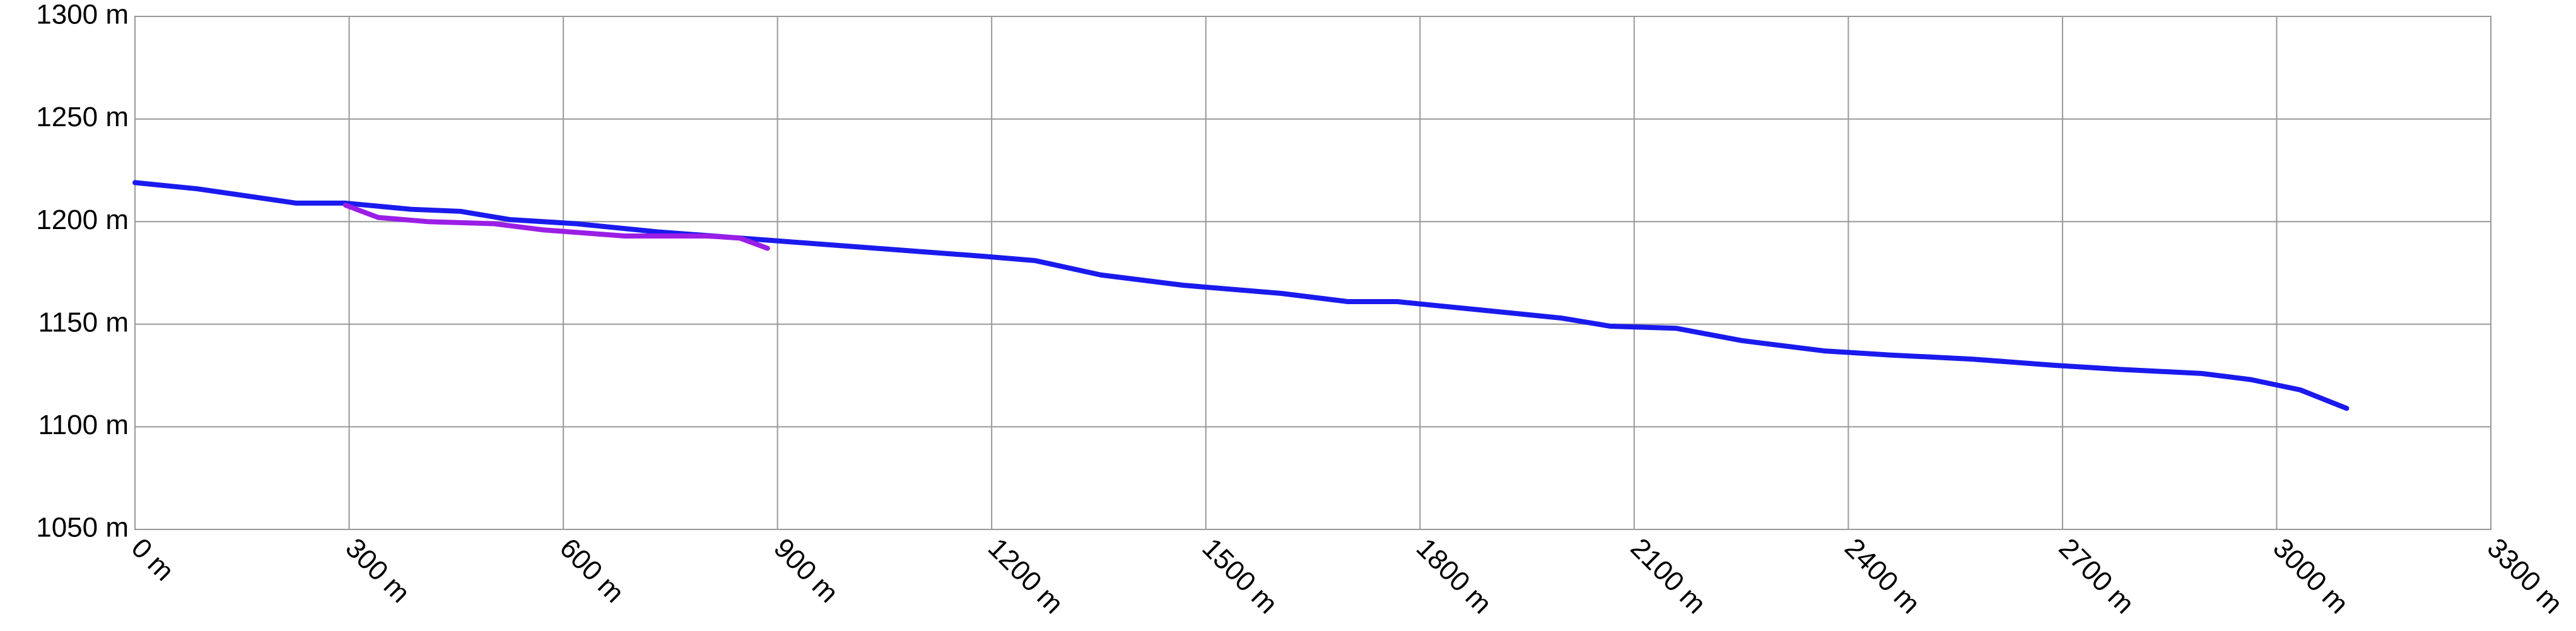  Describe the element at coordinates (592, 571) in the screenshot. I see `x-tick-label: 600 m` at that location.